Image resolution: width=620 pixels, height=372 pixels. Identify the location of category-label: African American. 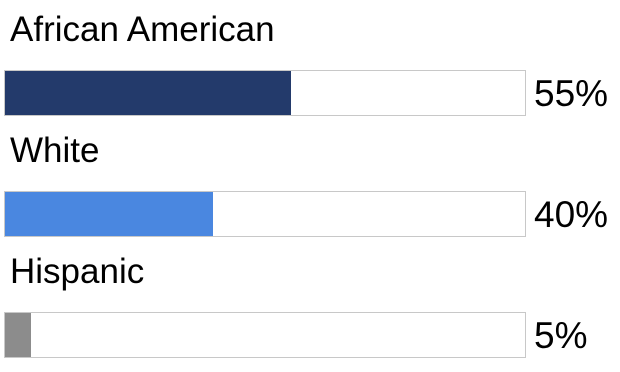
(142, 29).